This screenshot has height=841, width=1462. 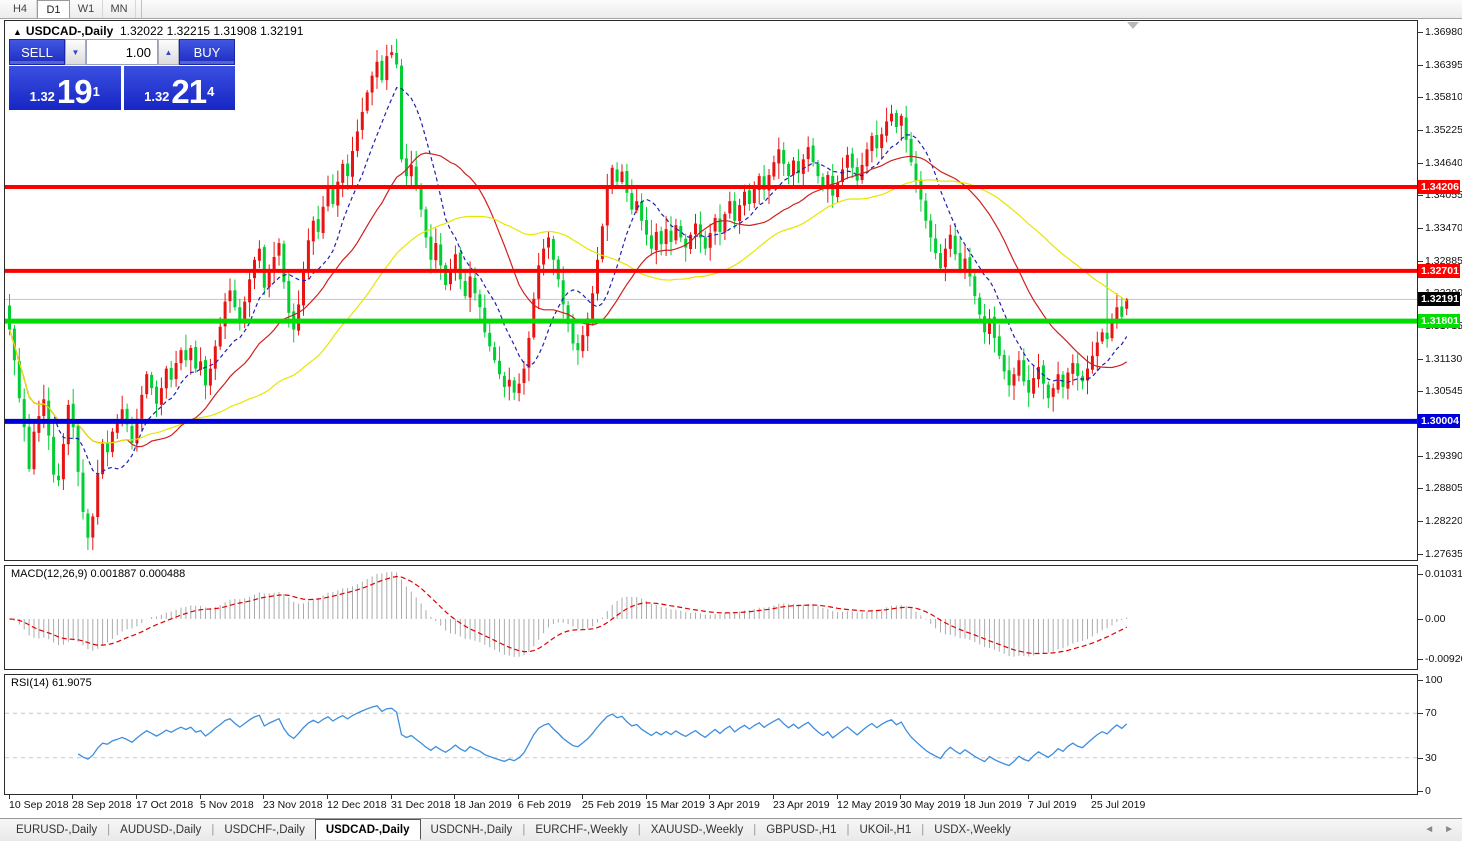 I want to click on date-tick-label: 6 Feb 2019, so click(x=545, y=805).